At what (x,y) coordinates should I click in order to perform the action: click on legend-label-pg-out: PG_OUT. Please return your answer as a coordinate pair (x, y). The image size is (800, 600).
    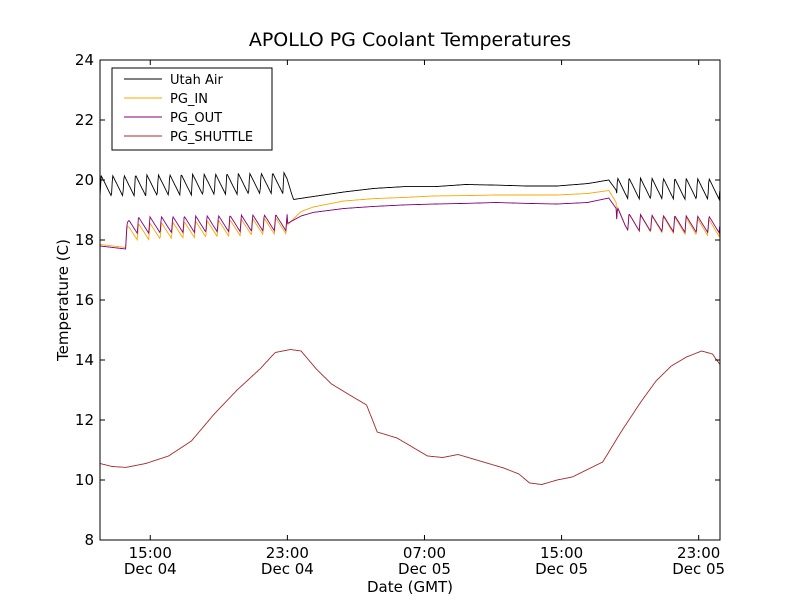
    Looking at the image, I should click on (196, 118).